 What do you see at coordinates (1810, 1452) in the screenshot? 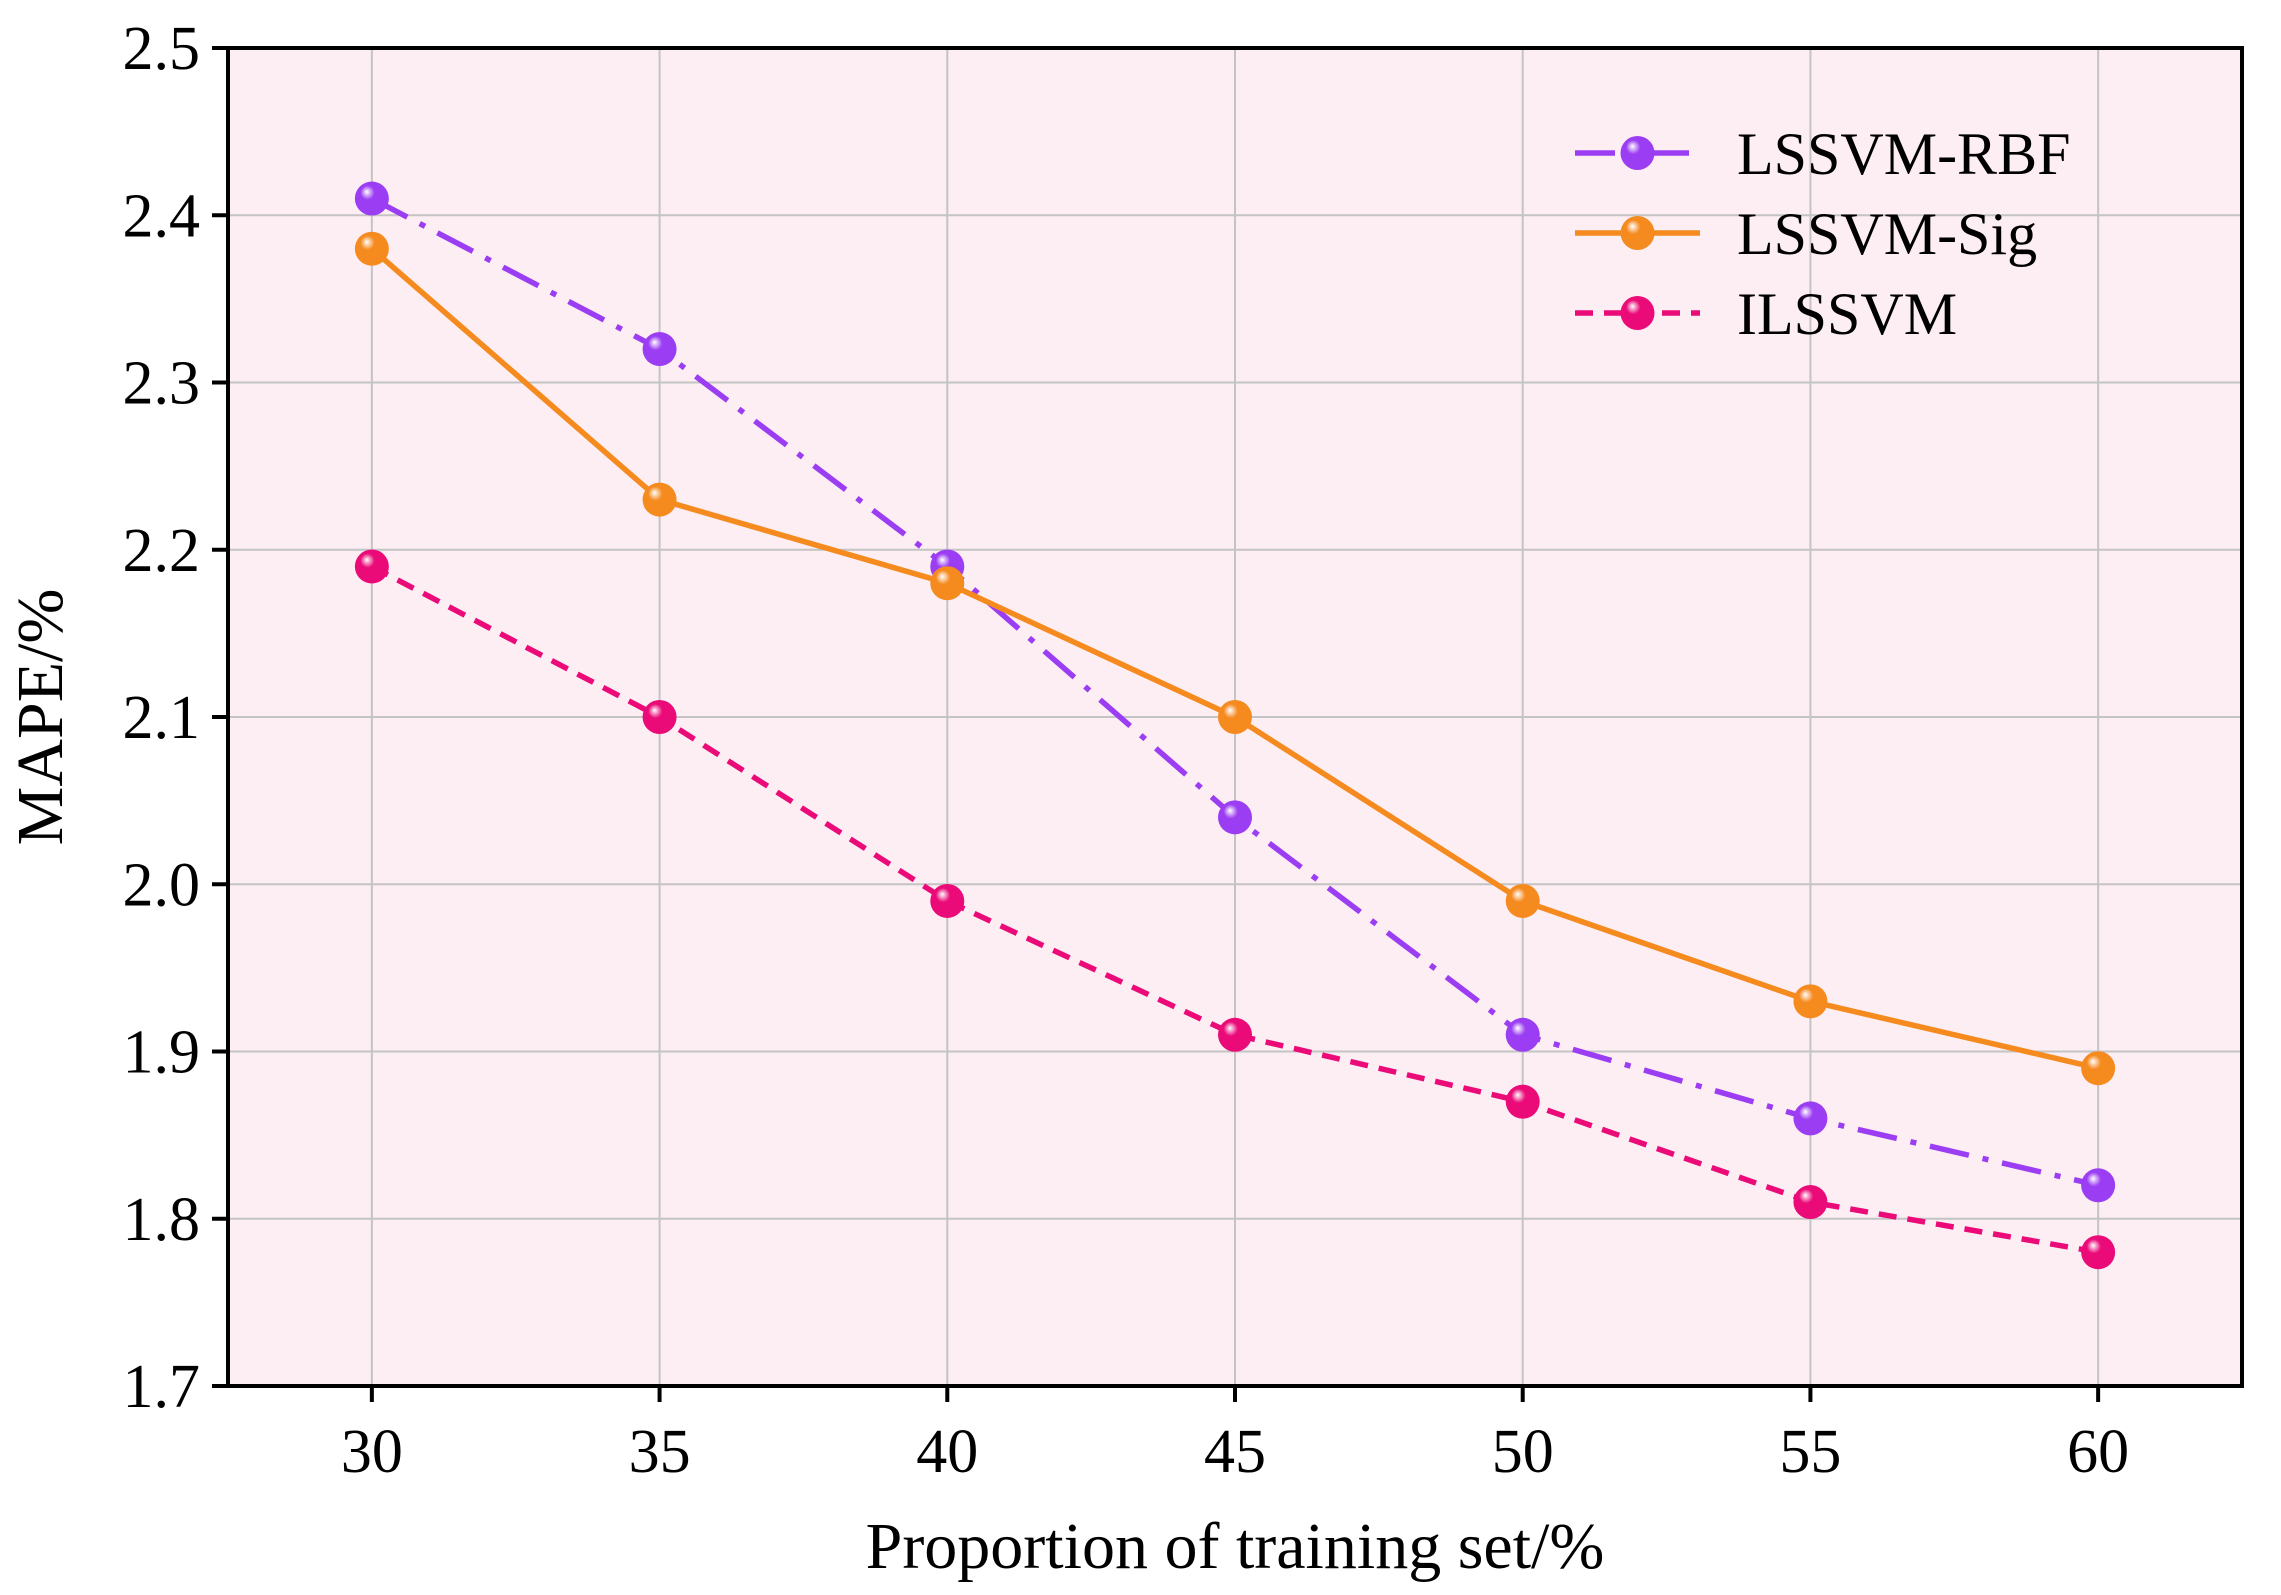
I see `x-tick-label: 55` at bounding box center [1810, 1452].